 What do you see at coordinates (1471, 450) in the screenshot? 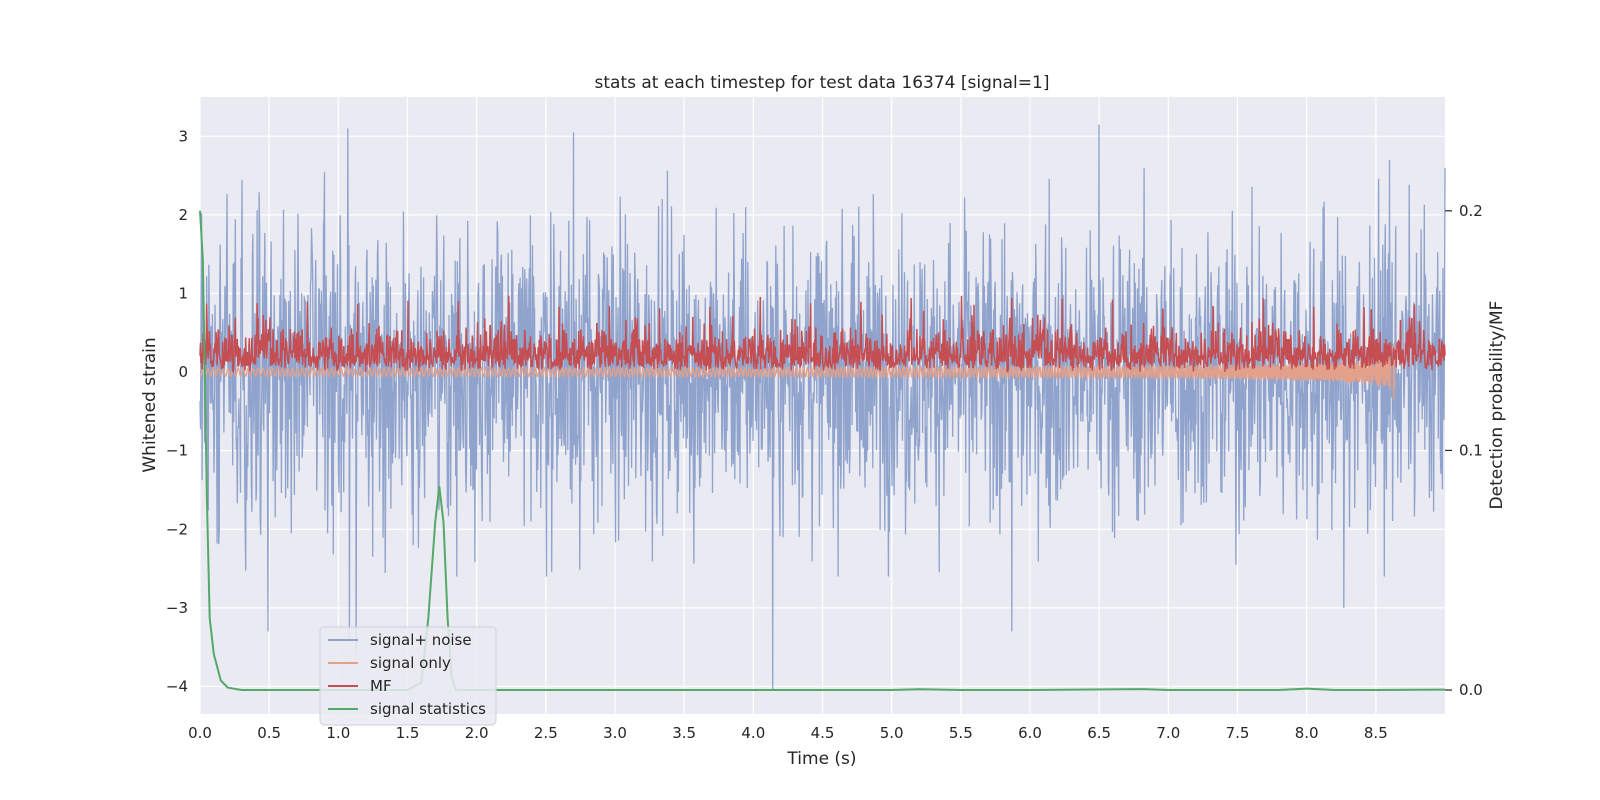
I see `y2-tick-label: 0.1` at bounding box center [1471, 450].